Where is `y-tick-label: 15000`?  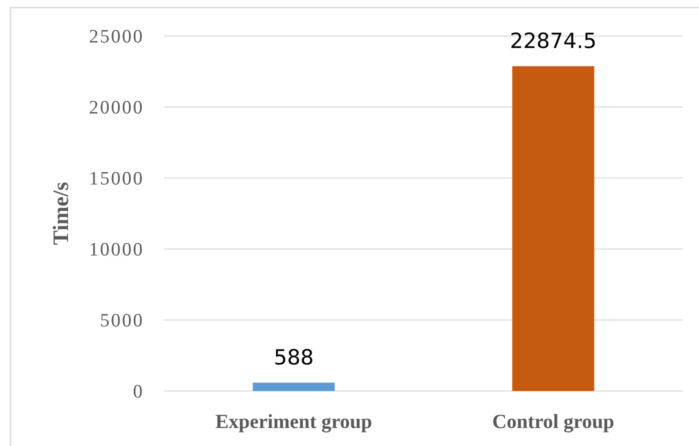
y-tick-label: 15000 is located at coordinates (116, 179).